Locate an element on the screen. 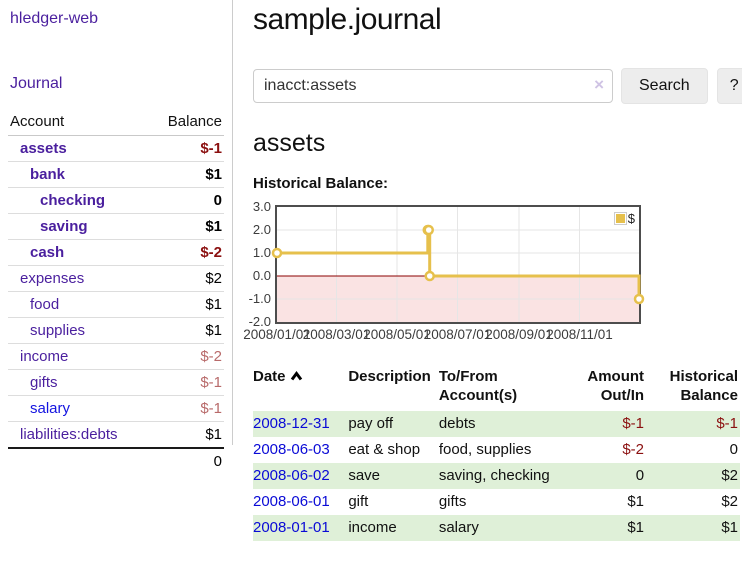  transaction-amount: $-2 is located at coordinates (633, 449).